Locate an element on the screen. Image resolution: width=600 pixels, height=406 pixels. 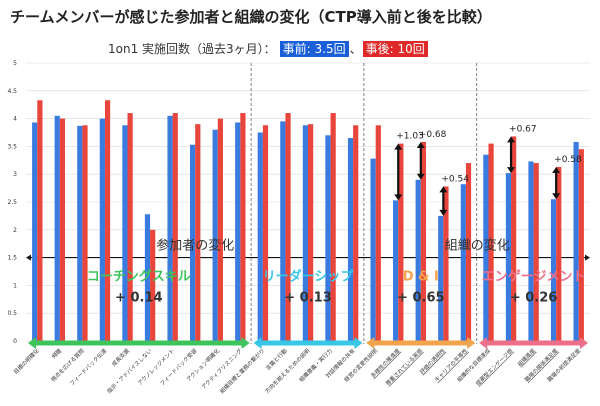
y-tick-label: 3 is located at coordinates (15, 174).